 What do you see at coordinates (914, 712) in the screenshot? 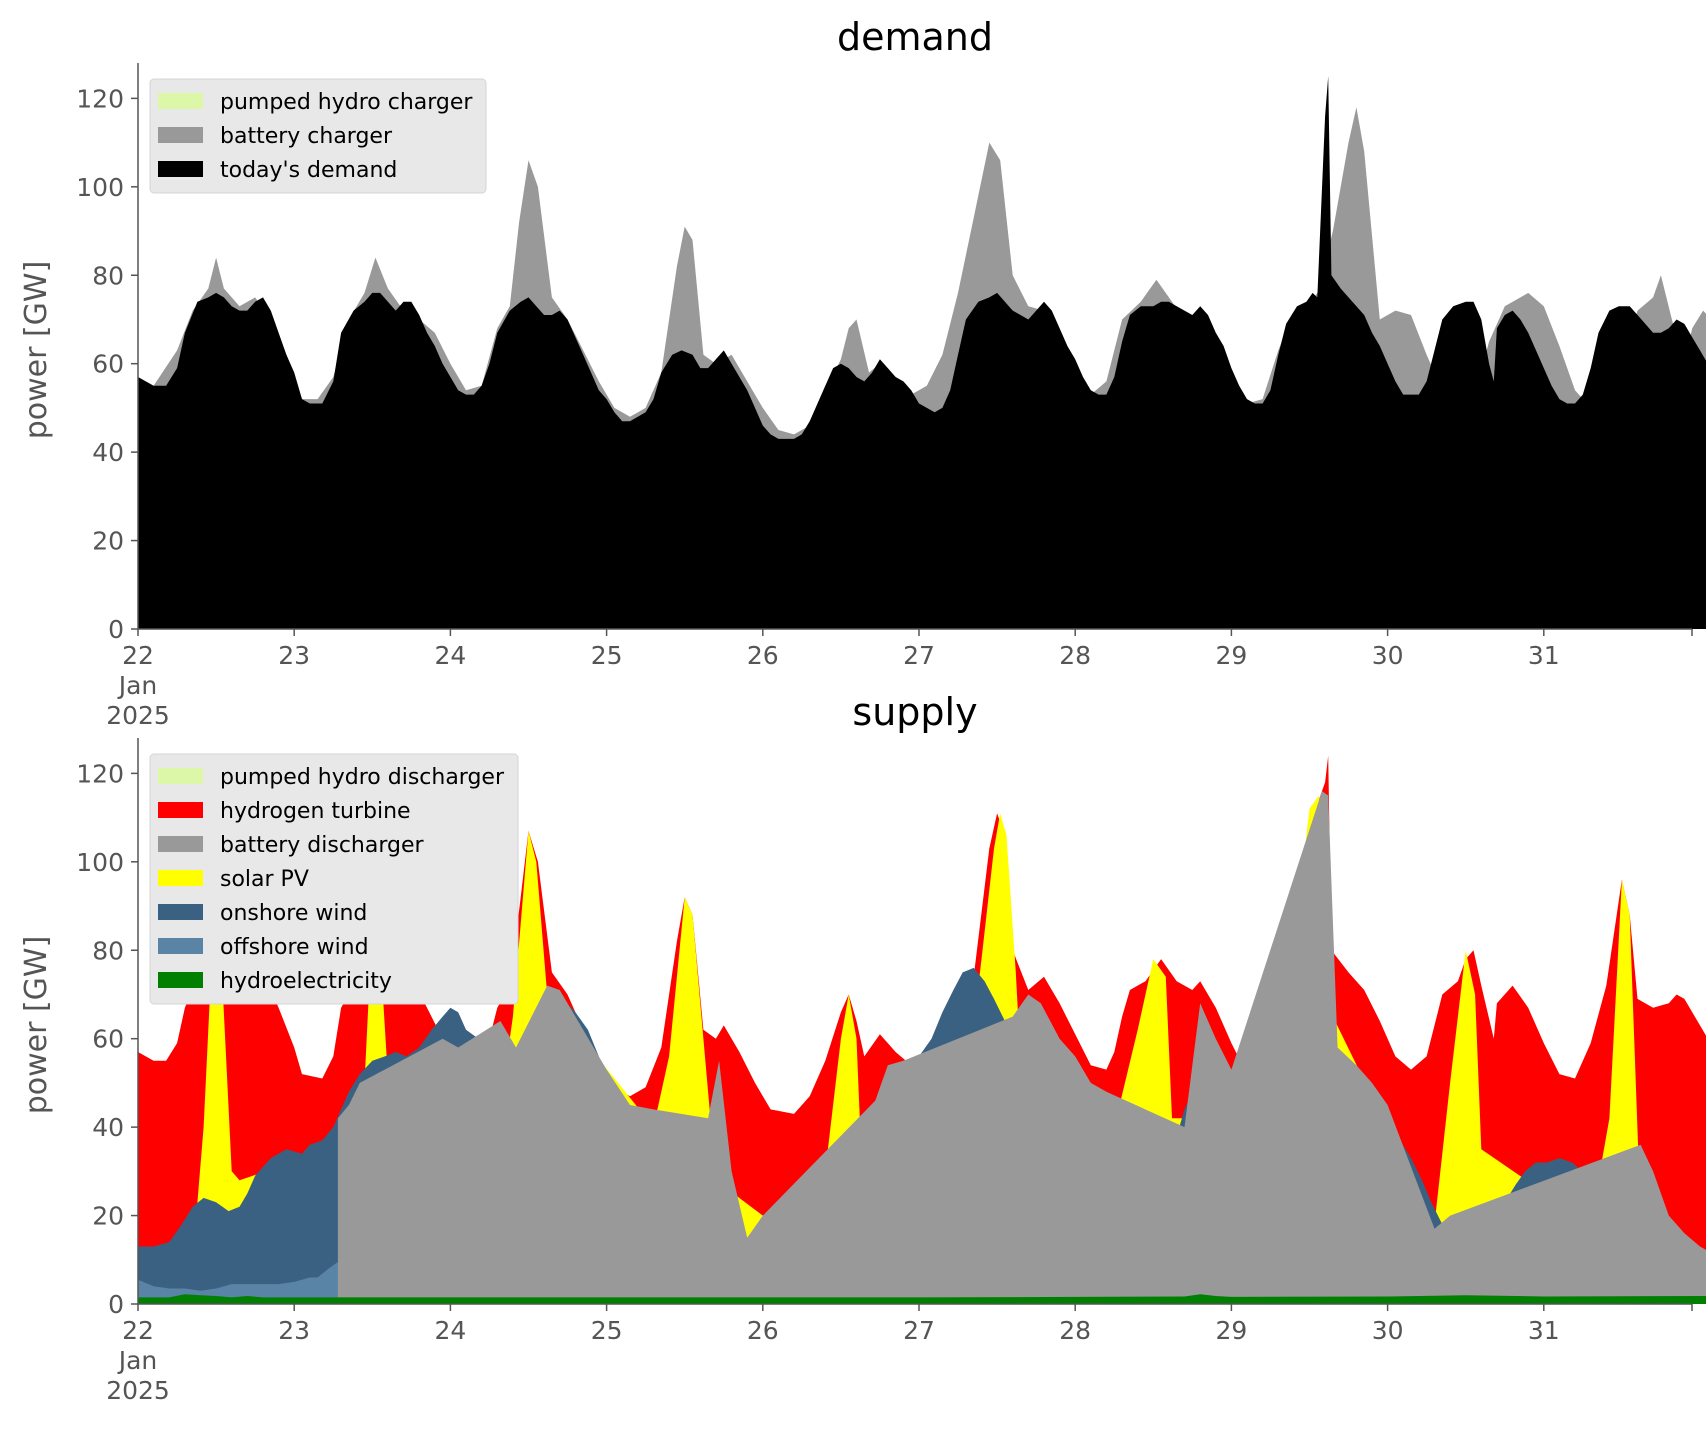
I see `supply-title: supply` at bounding box center [914, 712].